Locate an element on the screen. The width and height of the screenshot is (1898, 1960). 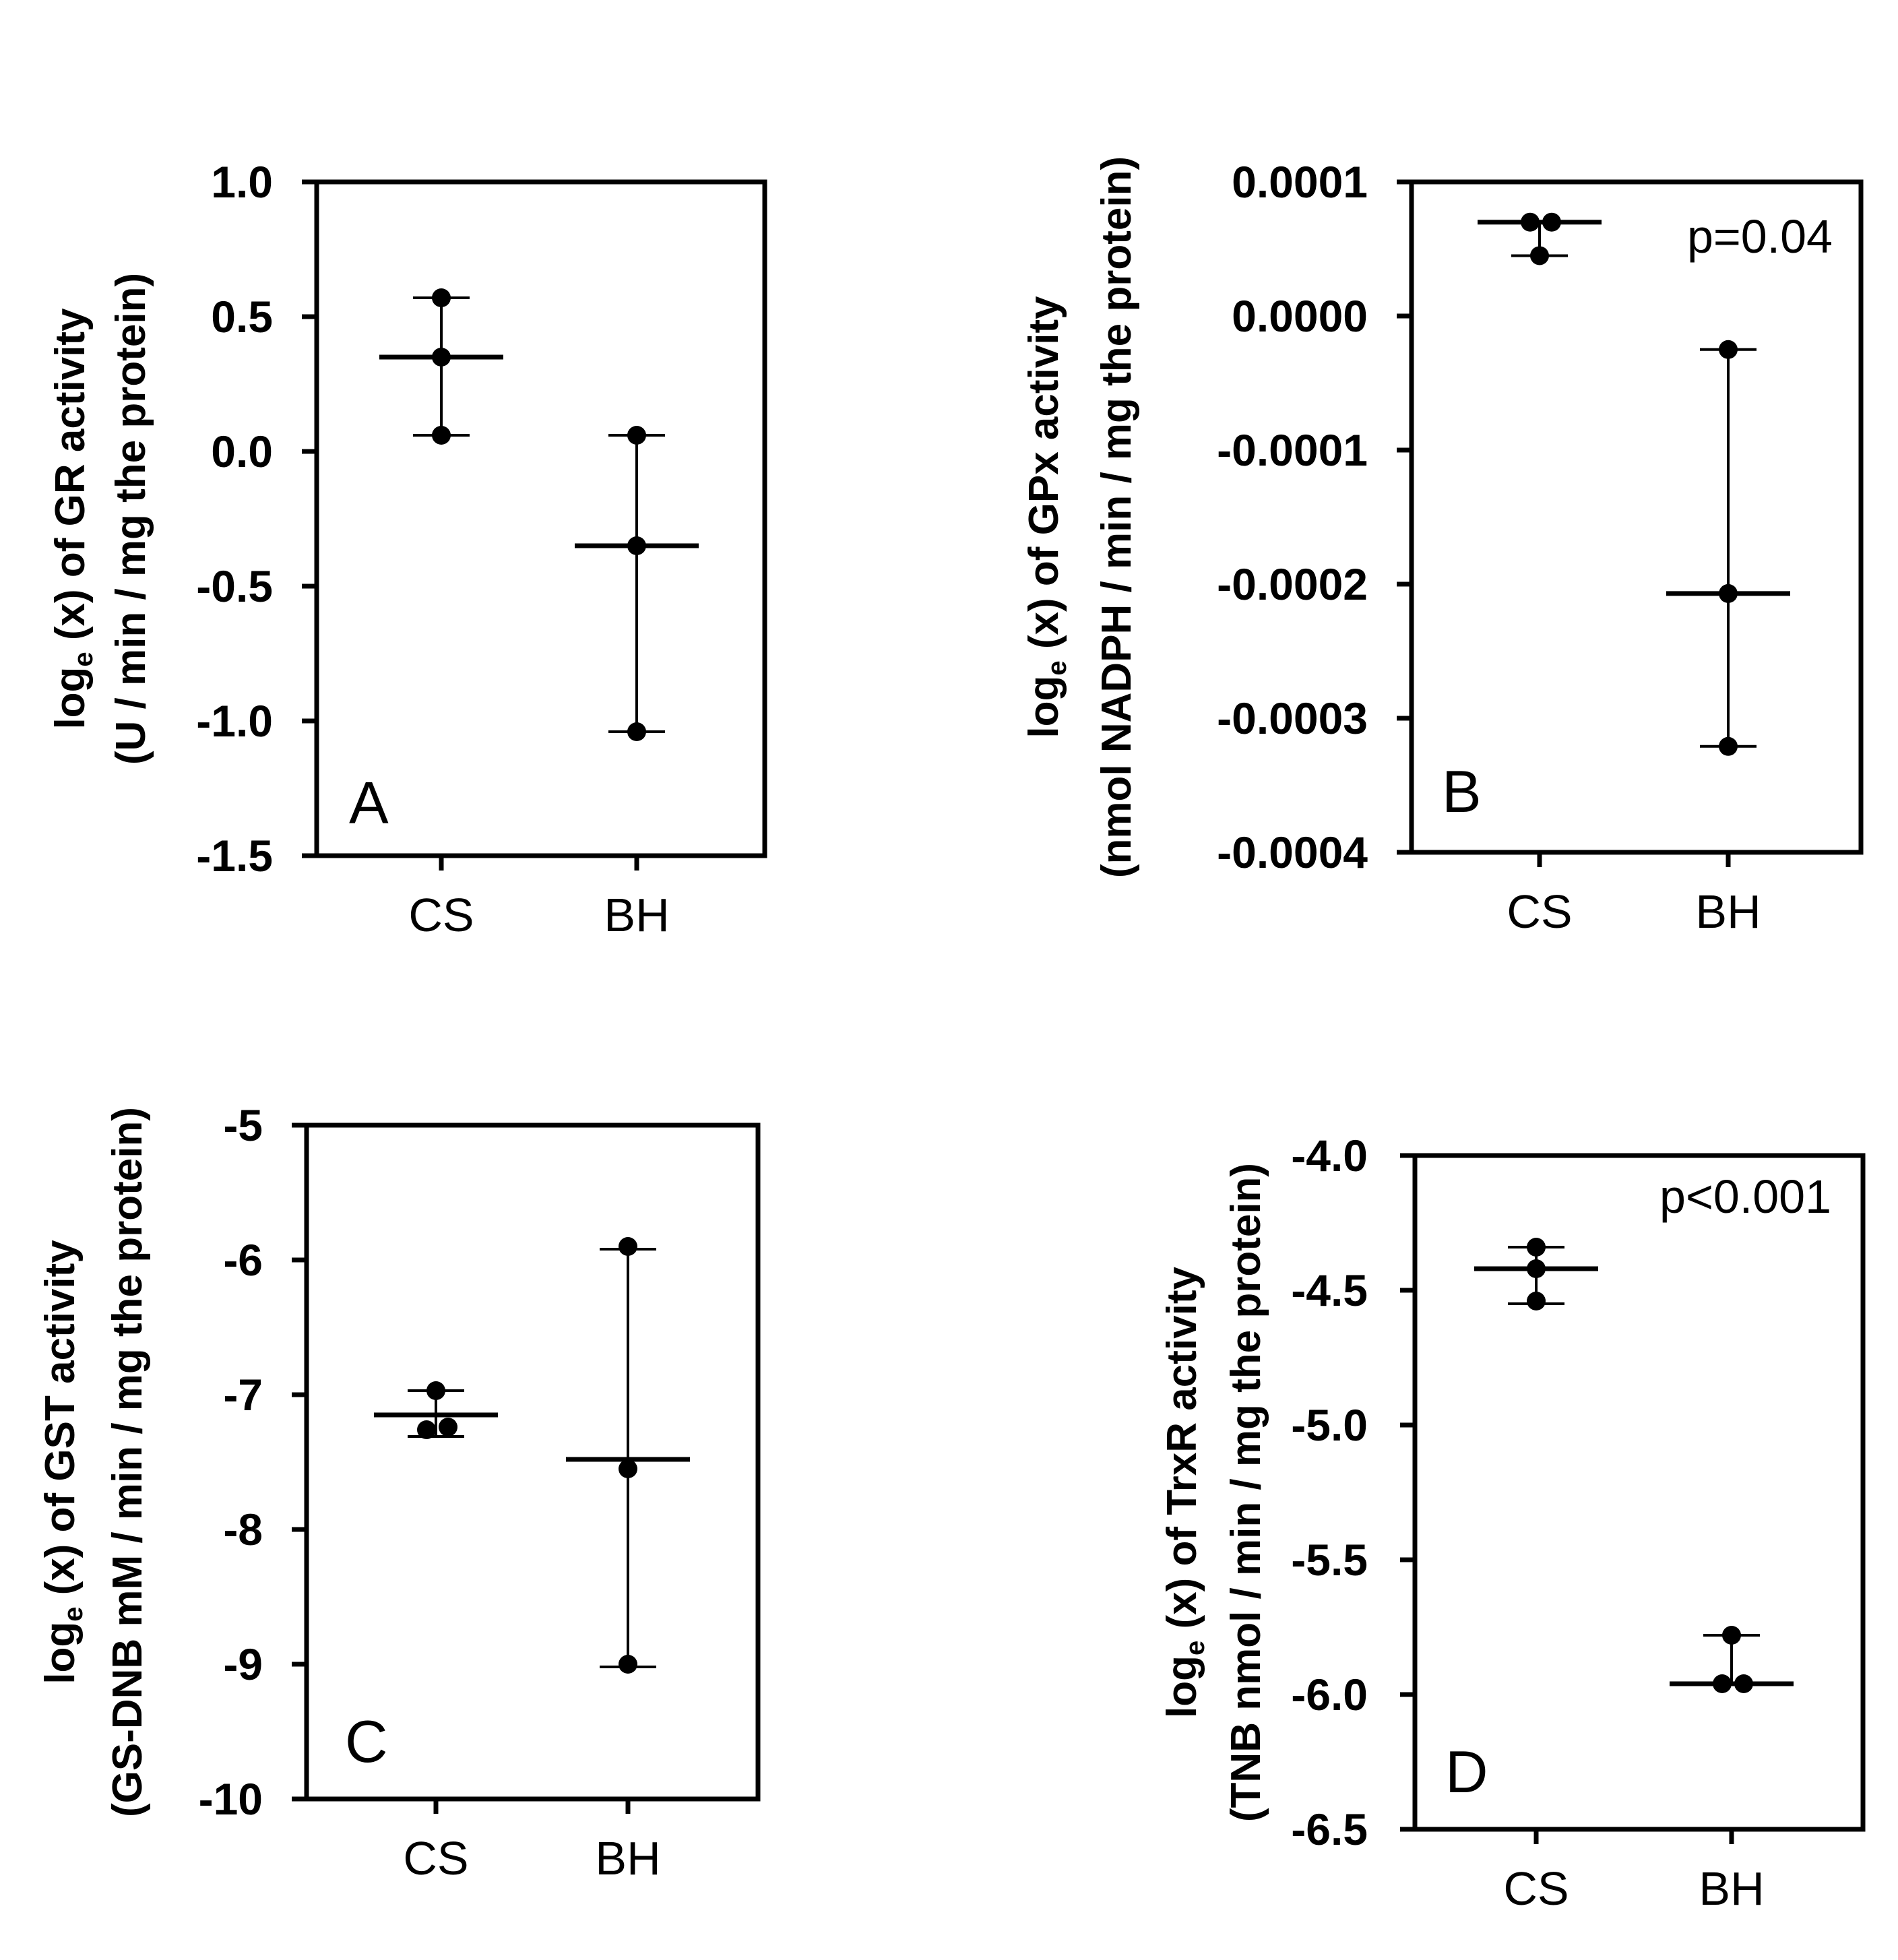
y-tick-label: -4.5 is located at coordinates (1329, 1290).